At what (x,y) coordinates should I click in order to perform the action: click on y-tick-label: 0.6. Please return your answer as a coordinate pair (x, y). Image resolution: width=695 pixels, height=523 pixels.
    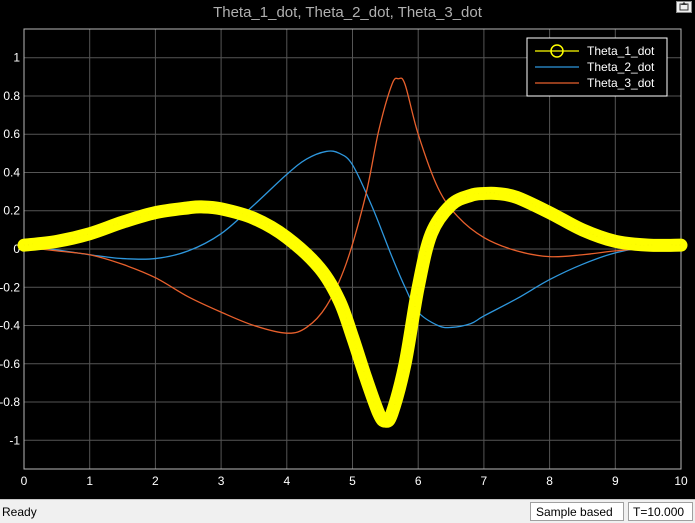
    Looking at the image, I should click on (11, 134).